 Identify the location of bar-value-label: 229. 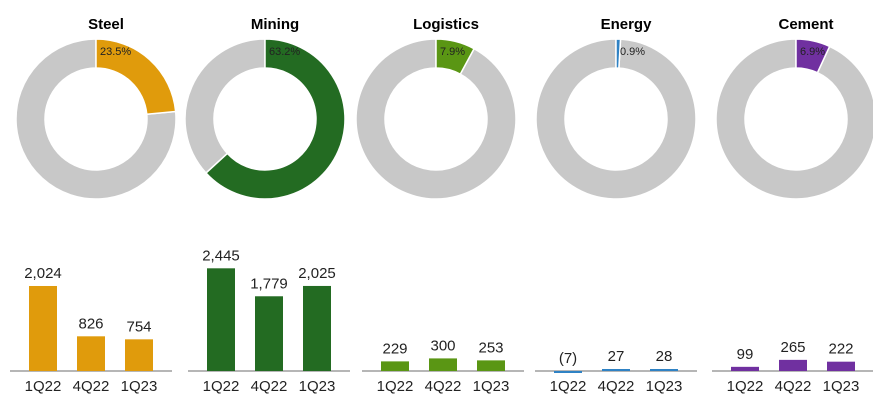
(394, 348).